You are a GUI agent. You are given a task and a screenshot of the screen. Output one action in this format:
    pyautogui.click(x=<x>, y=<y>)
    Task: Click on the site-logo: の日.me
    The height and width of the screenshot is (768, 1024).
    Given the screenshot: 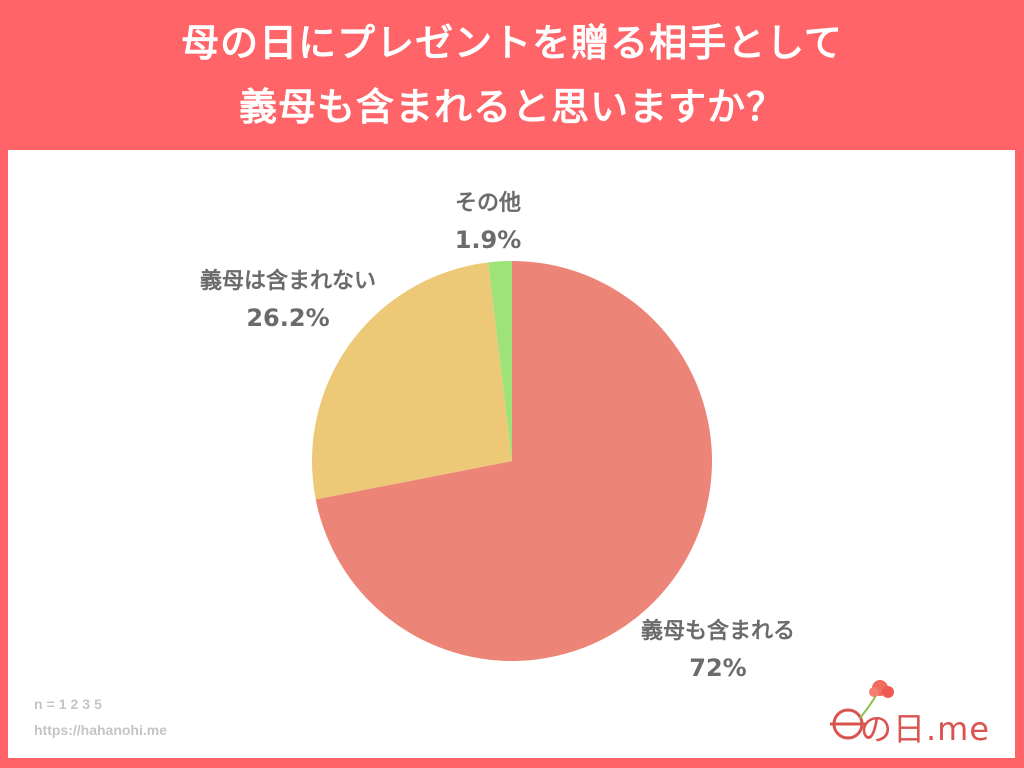 What is the action you would take?
    pyautogui.click(x=916, y=713)
    